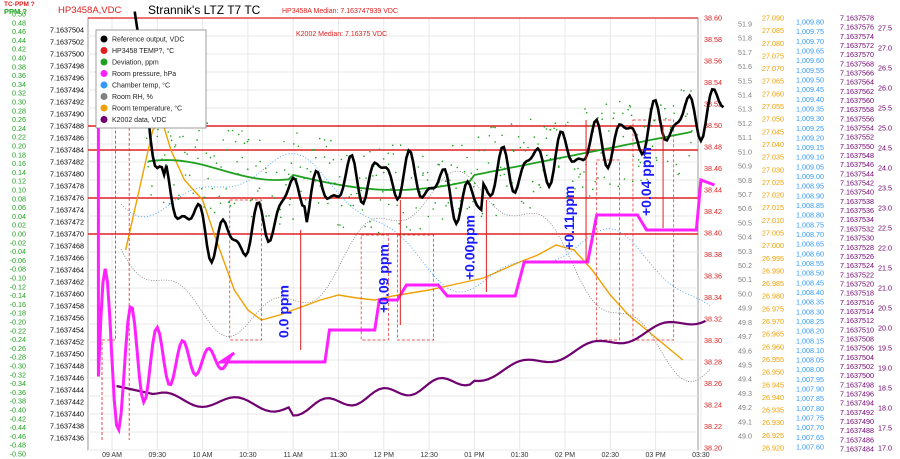  Describe the element at coordinates (611, 455) in the screenshot. I see `x-tick-label: 02:30` at that location.